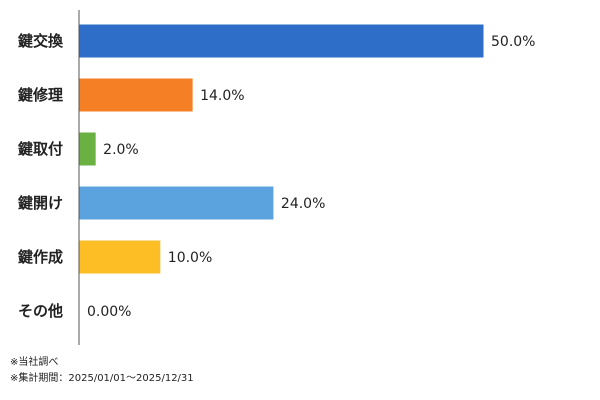 The image size is (600, 400). What do you see at coordinates (513, 42) in the screenshot?
I see `value-label: 50.0%` at bounding box center [513, 42].